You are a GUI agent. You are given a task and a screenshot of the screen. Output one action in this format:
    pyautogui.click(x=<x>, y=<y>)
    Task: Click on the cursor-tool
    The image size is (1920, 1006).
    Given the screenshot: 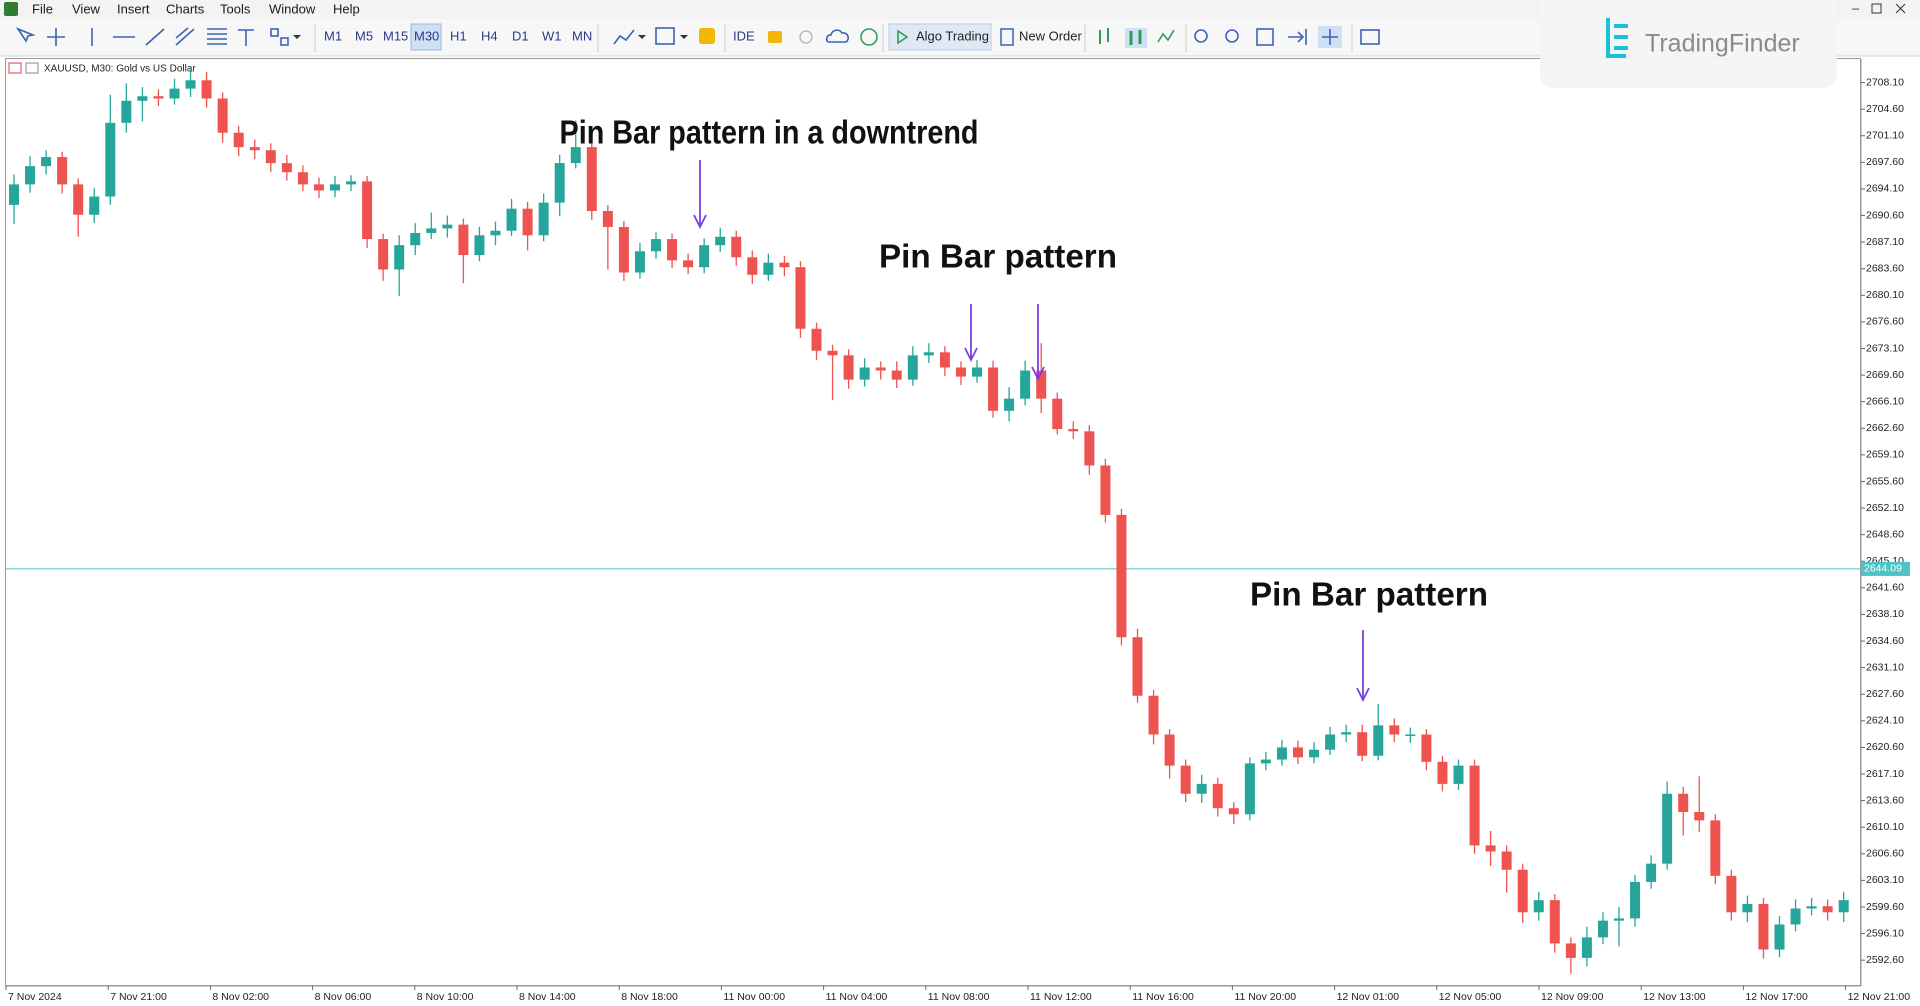 What is the action you would take?
    pyautogui.click(x=25, y=35)
    